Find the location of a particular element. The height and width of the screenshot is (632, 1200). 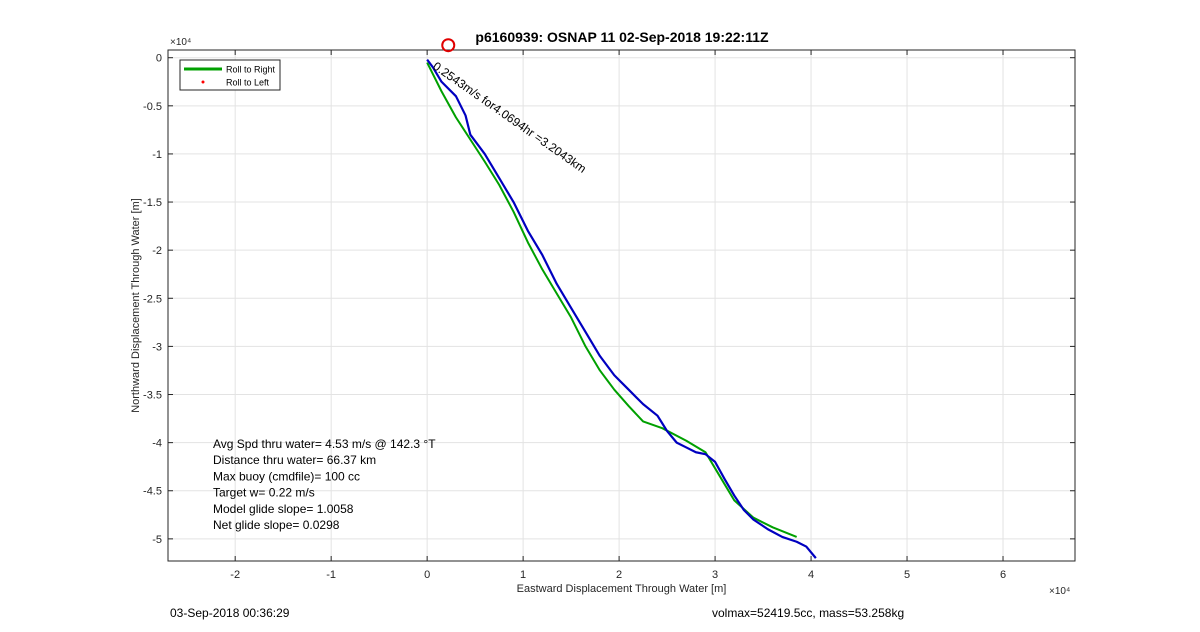

x-tick-label: 5 is located at coordinates (907, 575).